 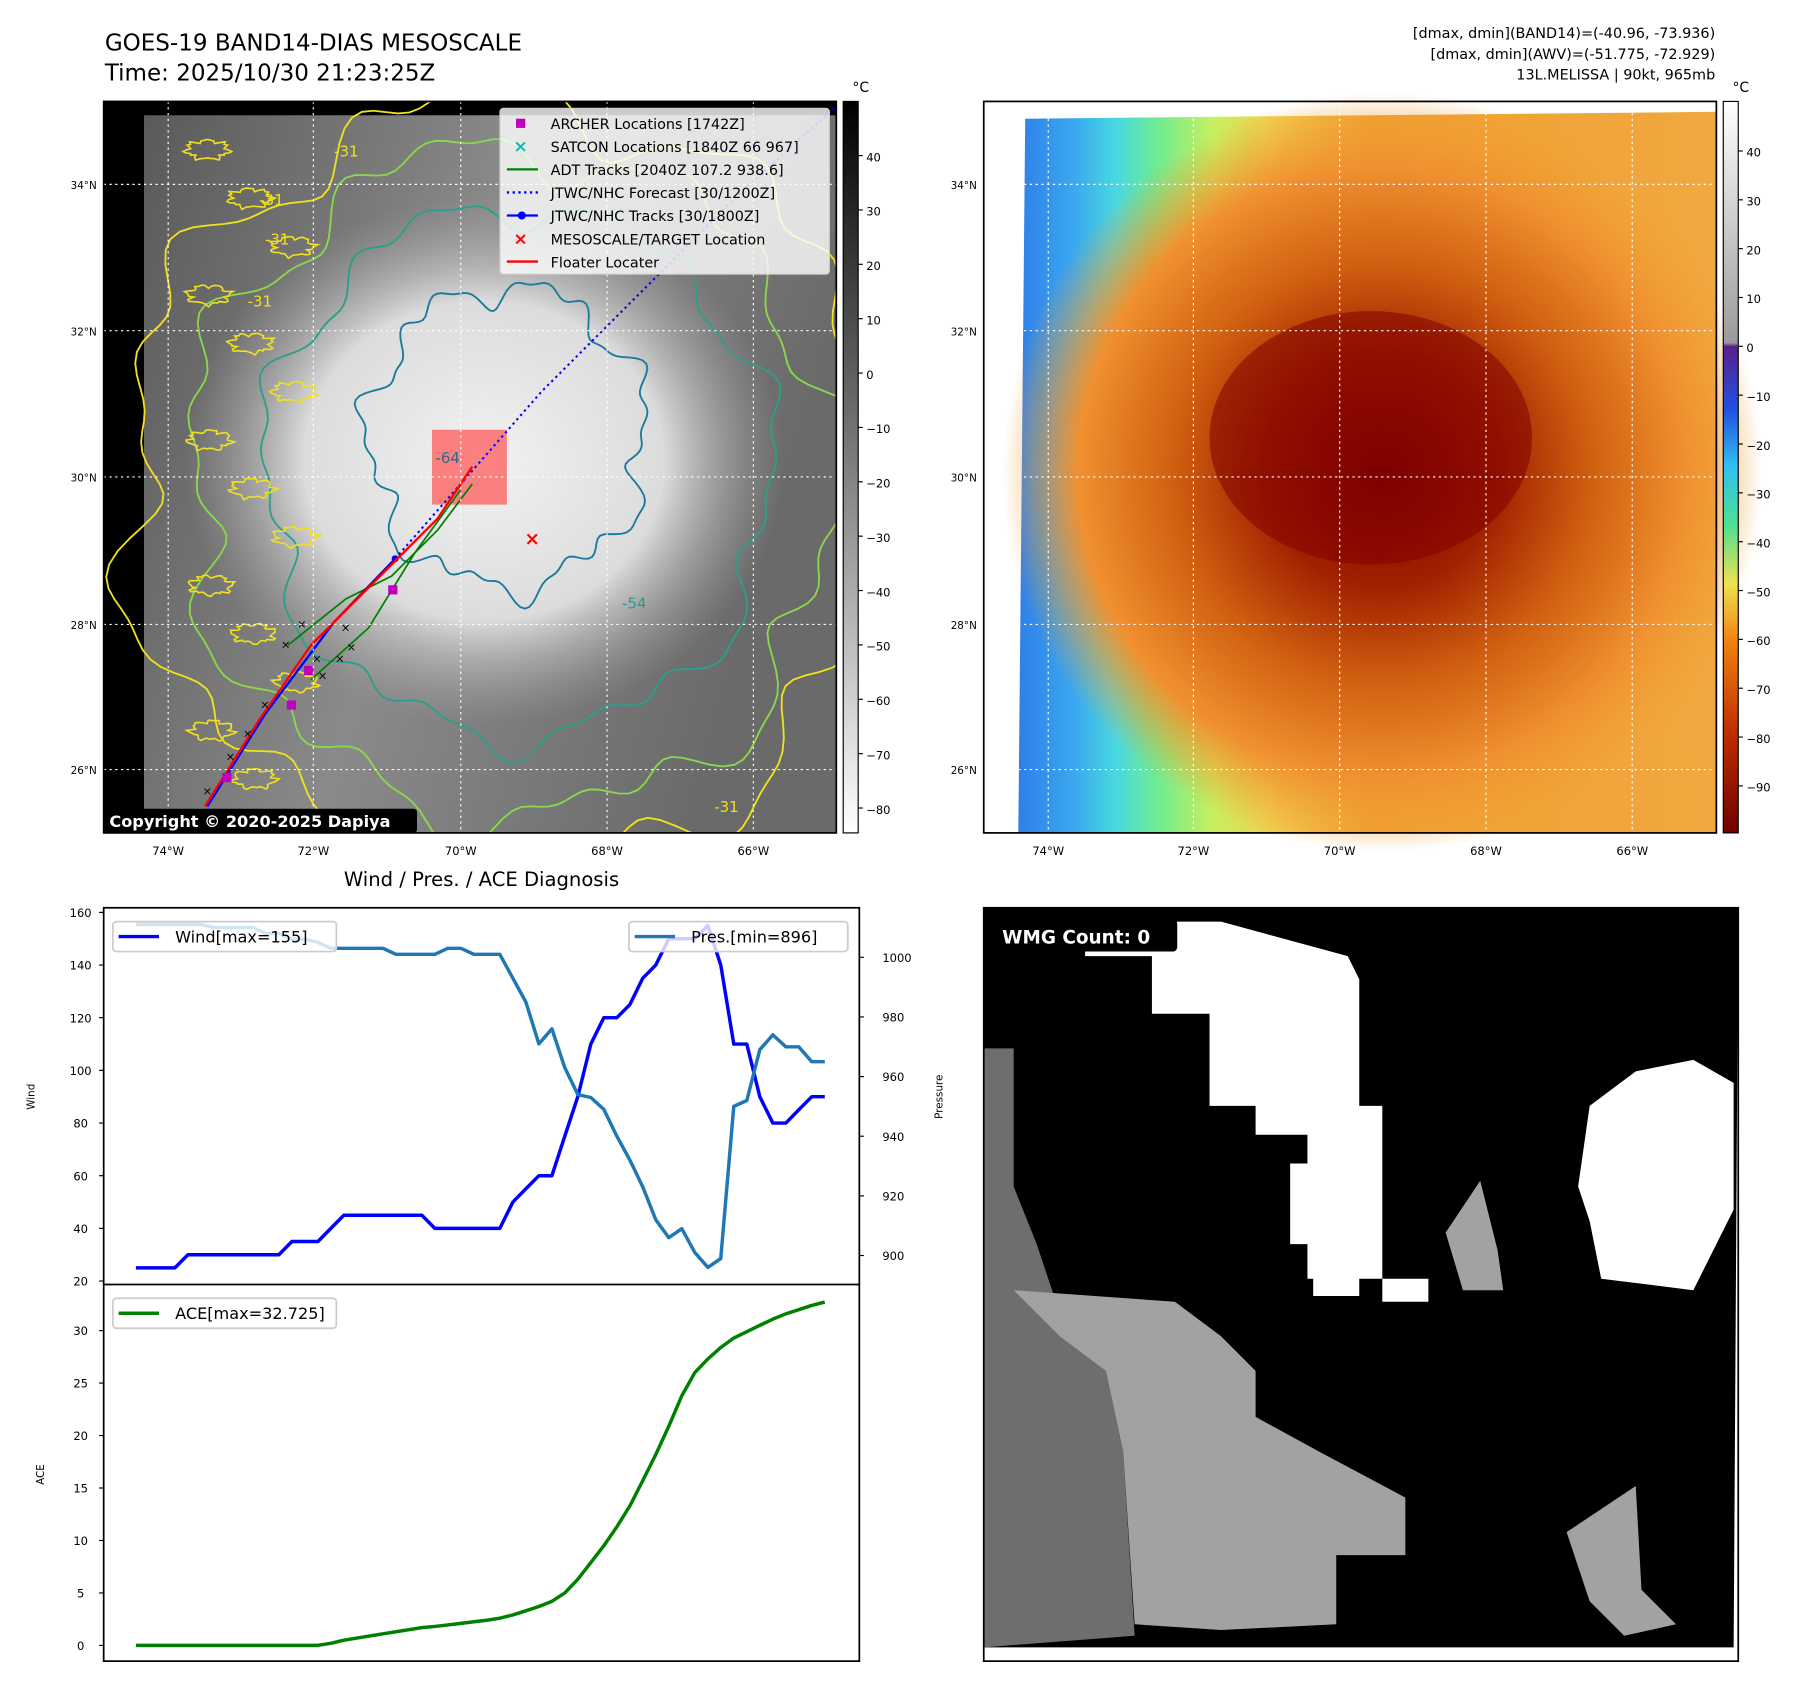 I want to click on legend-item: × MESOSCALE/TARGET Location, so click(x=639, y=239).